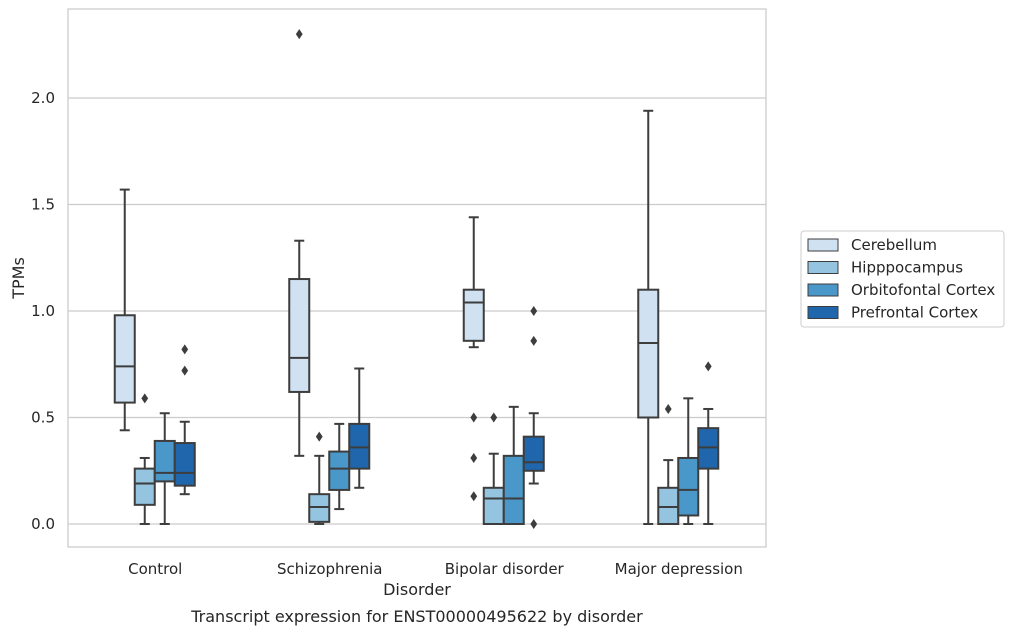 This screenshot has height=634, width=1014. Describe the element at coordinates (679, 569) in the screenshot. I see `x-tick-label: Major depression` at that location.